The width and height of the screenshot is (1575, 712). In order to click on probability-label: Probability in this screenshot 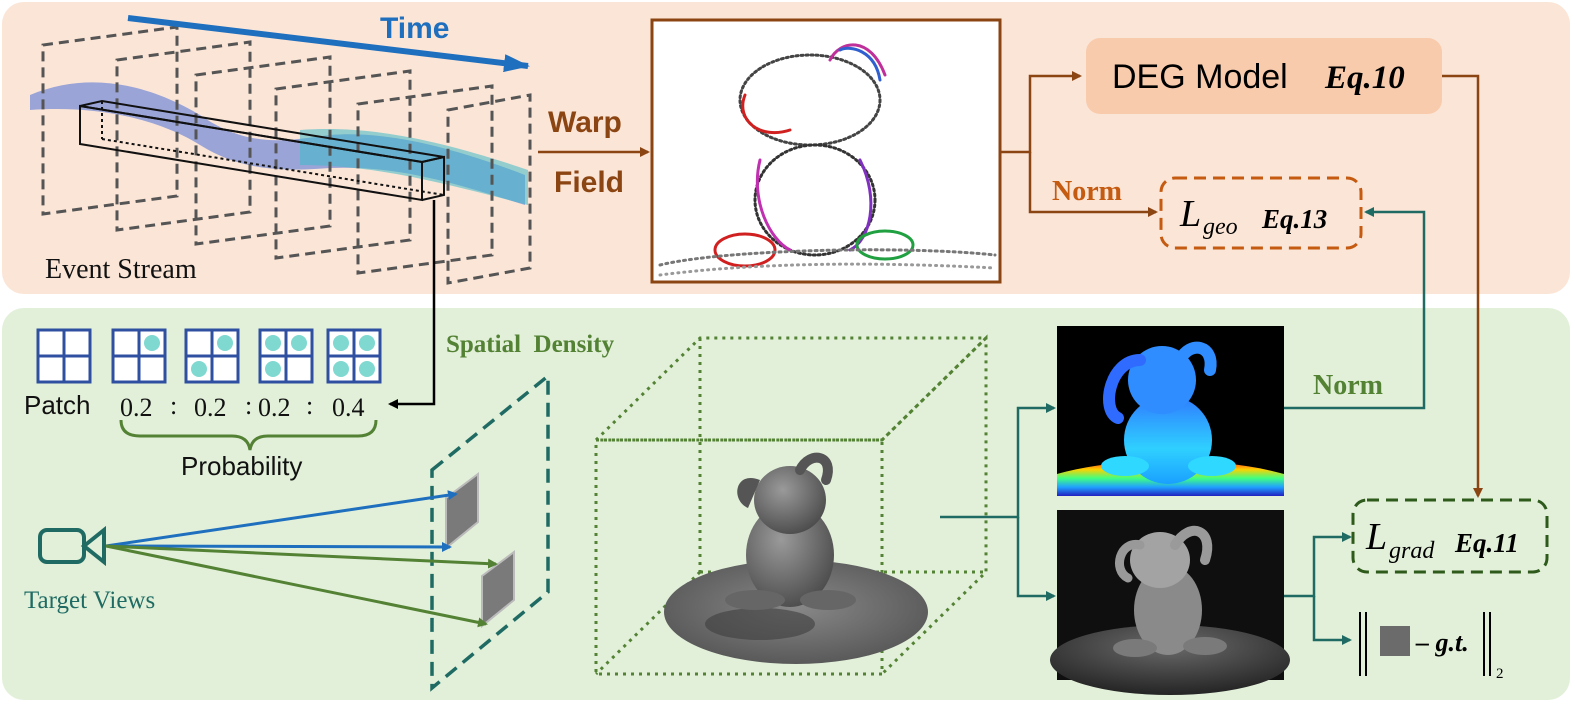, I will do `click(241, 466)`.